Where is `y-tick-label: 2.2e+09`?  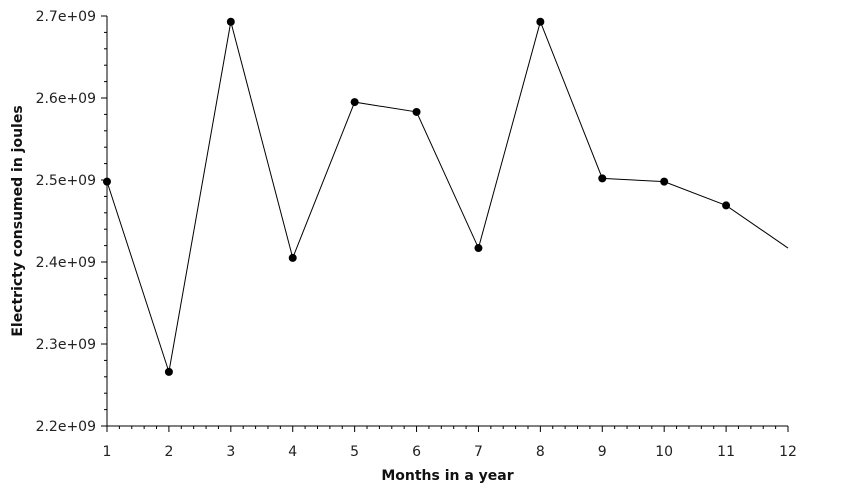 y-tick-label: 2.2e+09 is located at coordinates (66, 427).